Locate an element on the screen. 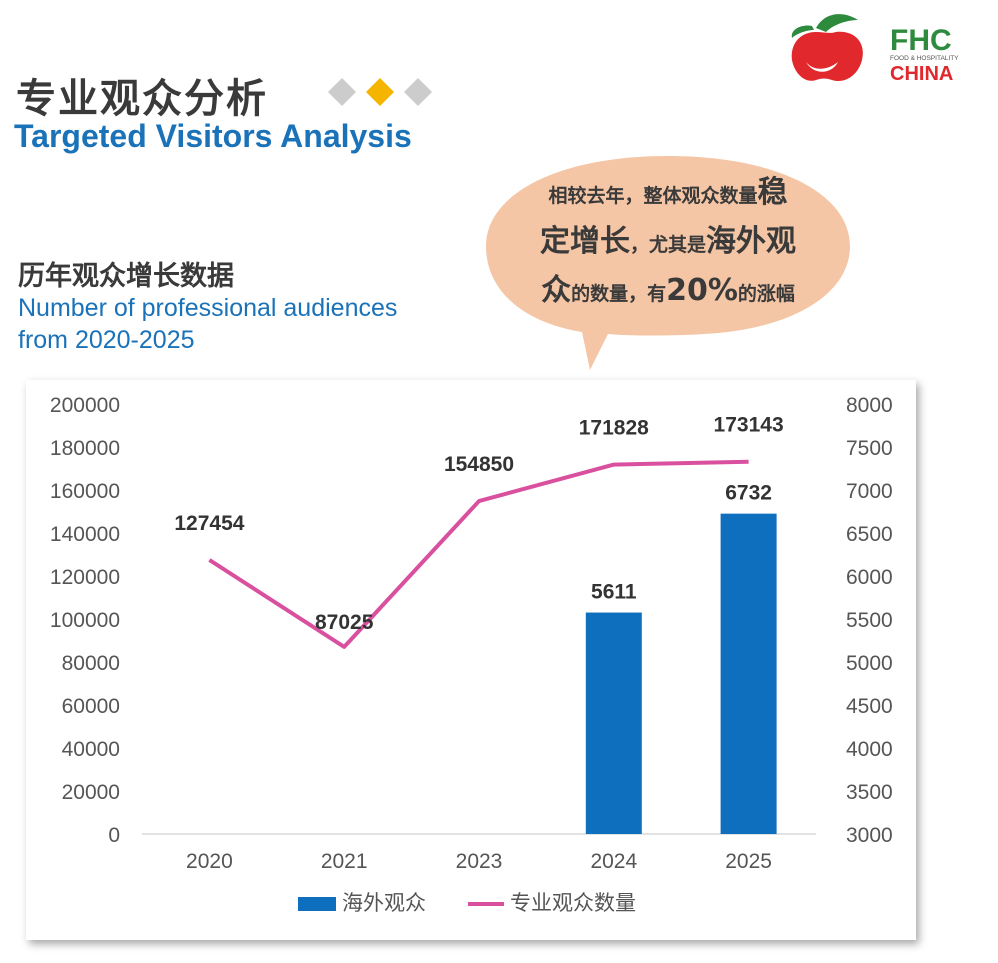 The height and width of the screenshot is (963, 998). x-tick-label: 2021 is located at coordinates (344, 861).